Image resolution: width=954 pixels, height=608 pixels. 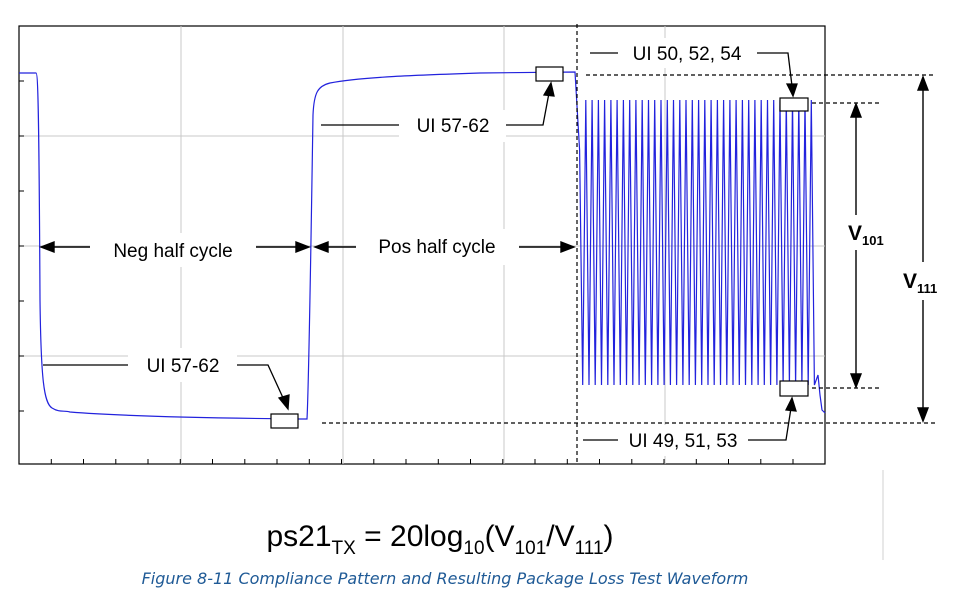 What do you see at coordinates (589, 548) in the screenshot?
I see `eq-sub-4: 111` at bounding box center [589, 548].